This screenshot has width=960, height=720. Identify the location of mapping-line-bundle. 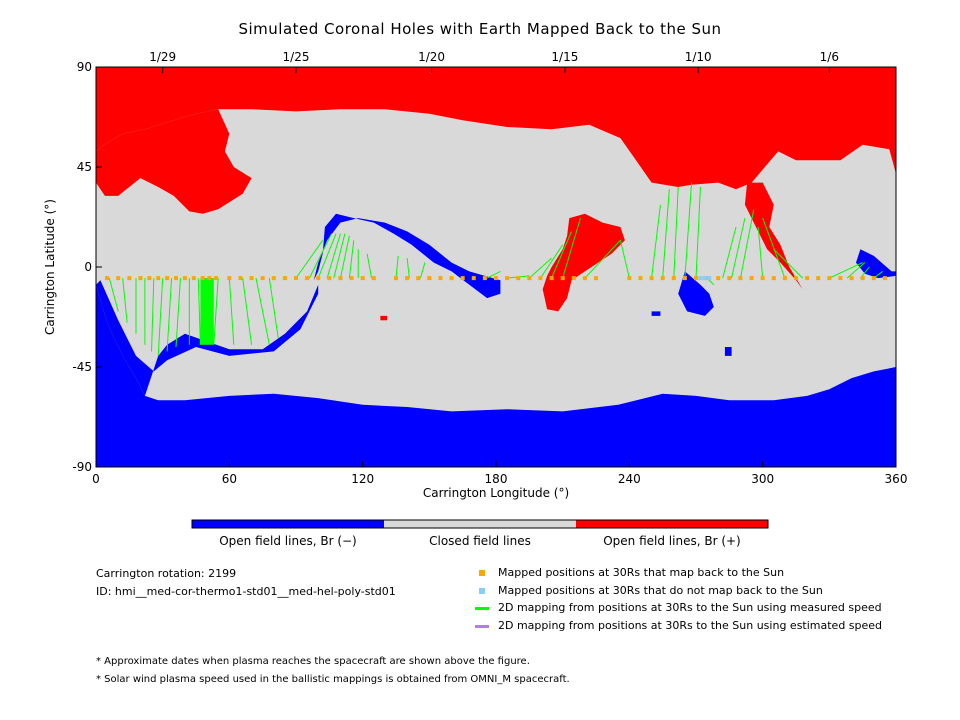
(207, 311).